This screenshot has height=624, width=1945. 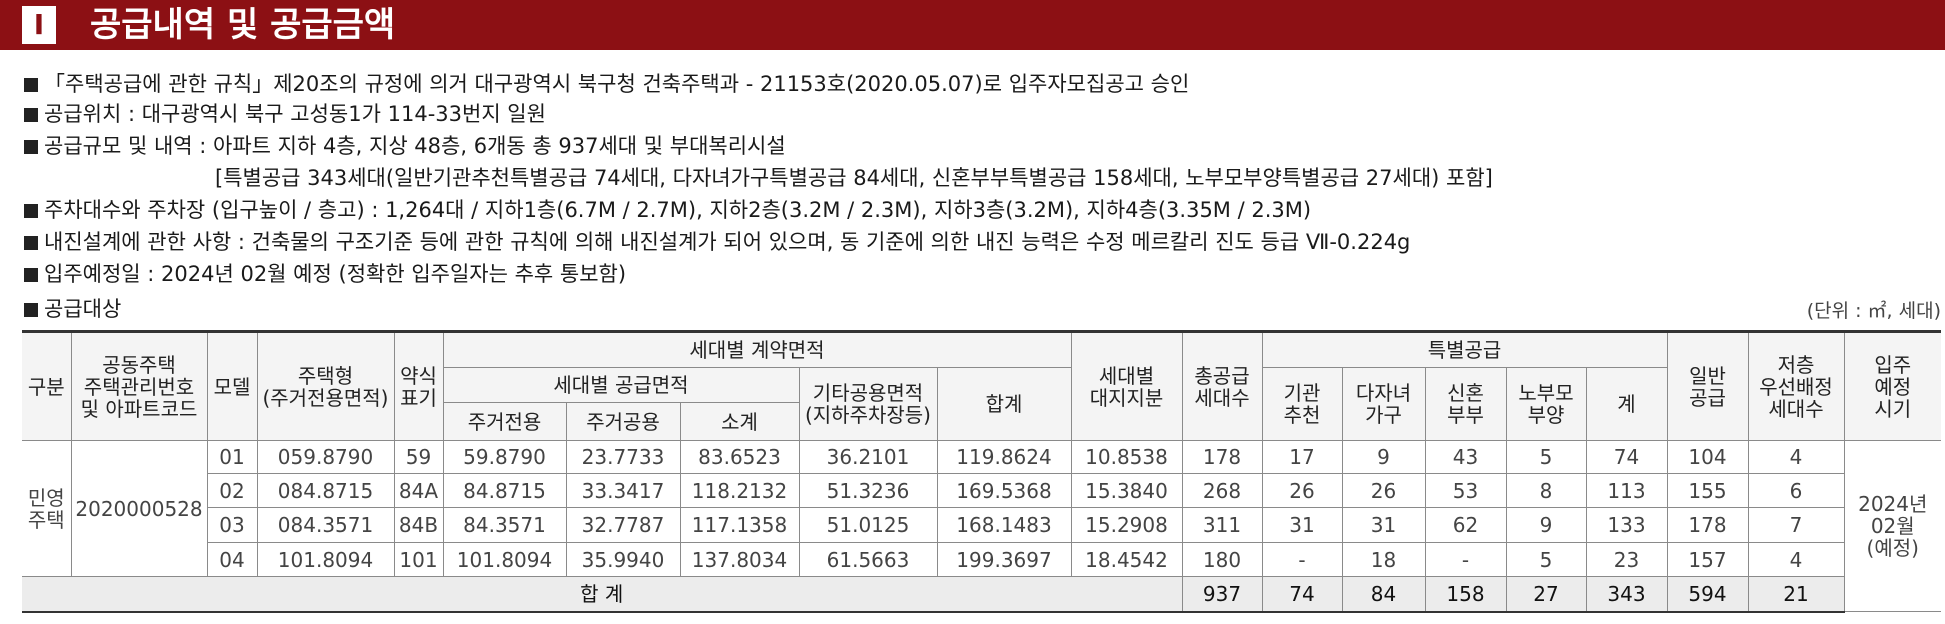 I want to click on data-cell: 119.8624, so click(x=1004, y=457).